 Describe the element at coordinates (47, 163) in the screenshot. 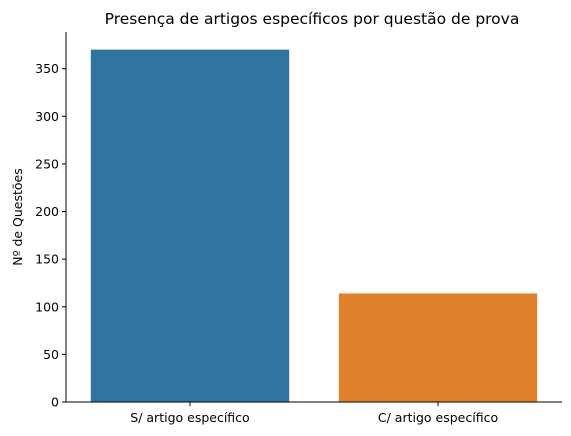

I see `y-tick-label: 250` at that location.